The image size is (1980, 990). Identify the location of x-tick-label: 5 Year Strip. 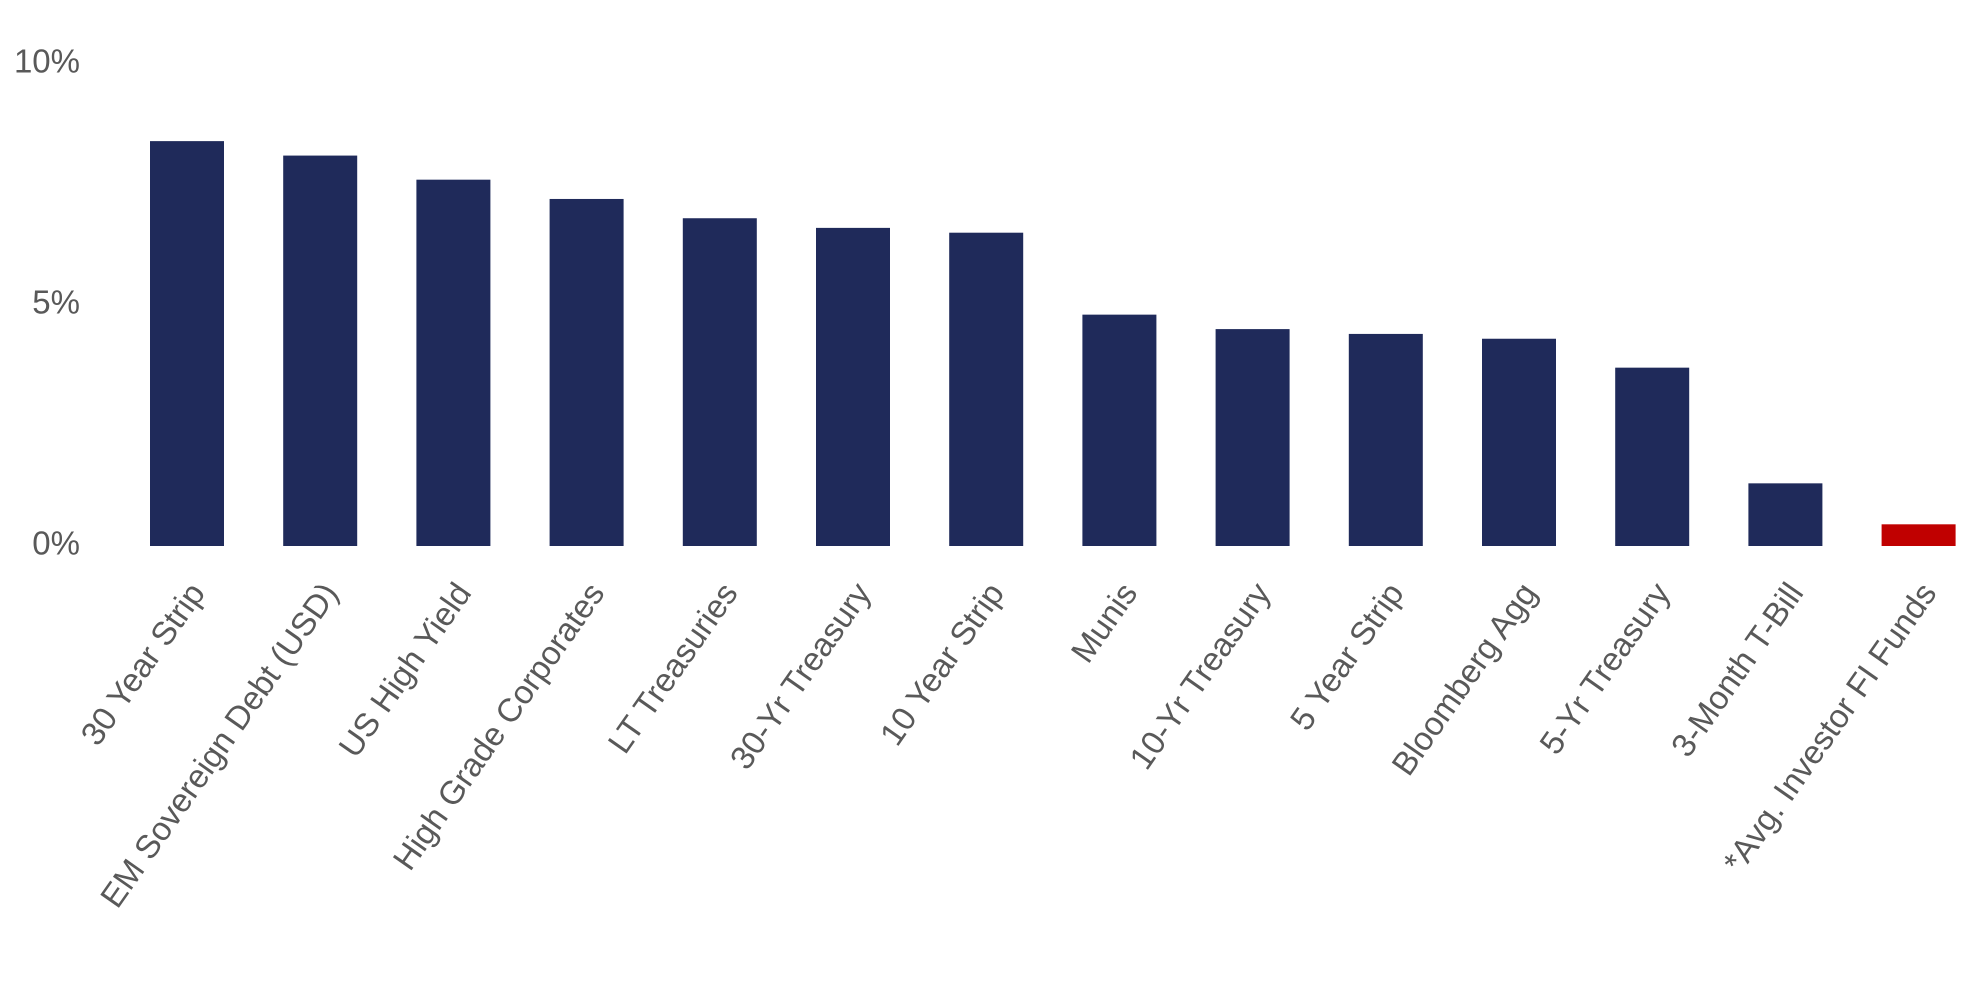
(1347, 656).